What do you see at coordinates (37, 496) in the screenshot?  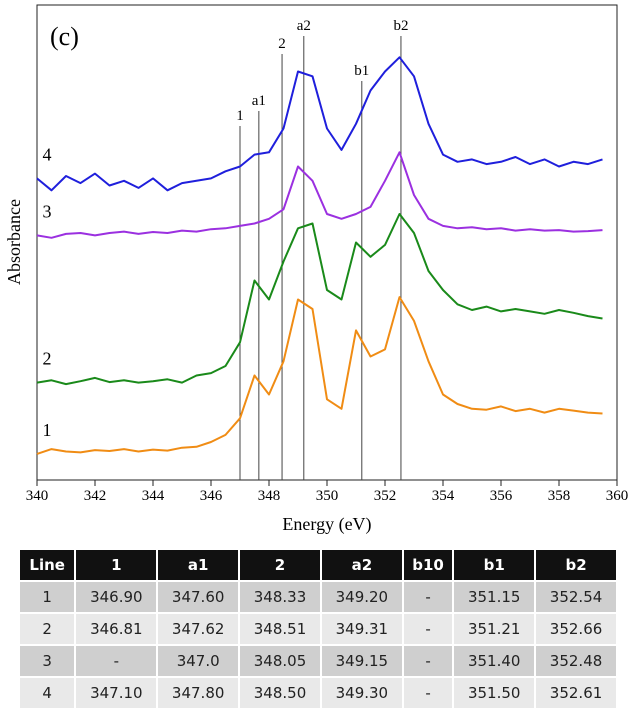 I see `x-tick-label: 340` at bounding box center [37, 496].